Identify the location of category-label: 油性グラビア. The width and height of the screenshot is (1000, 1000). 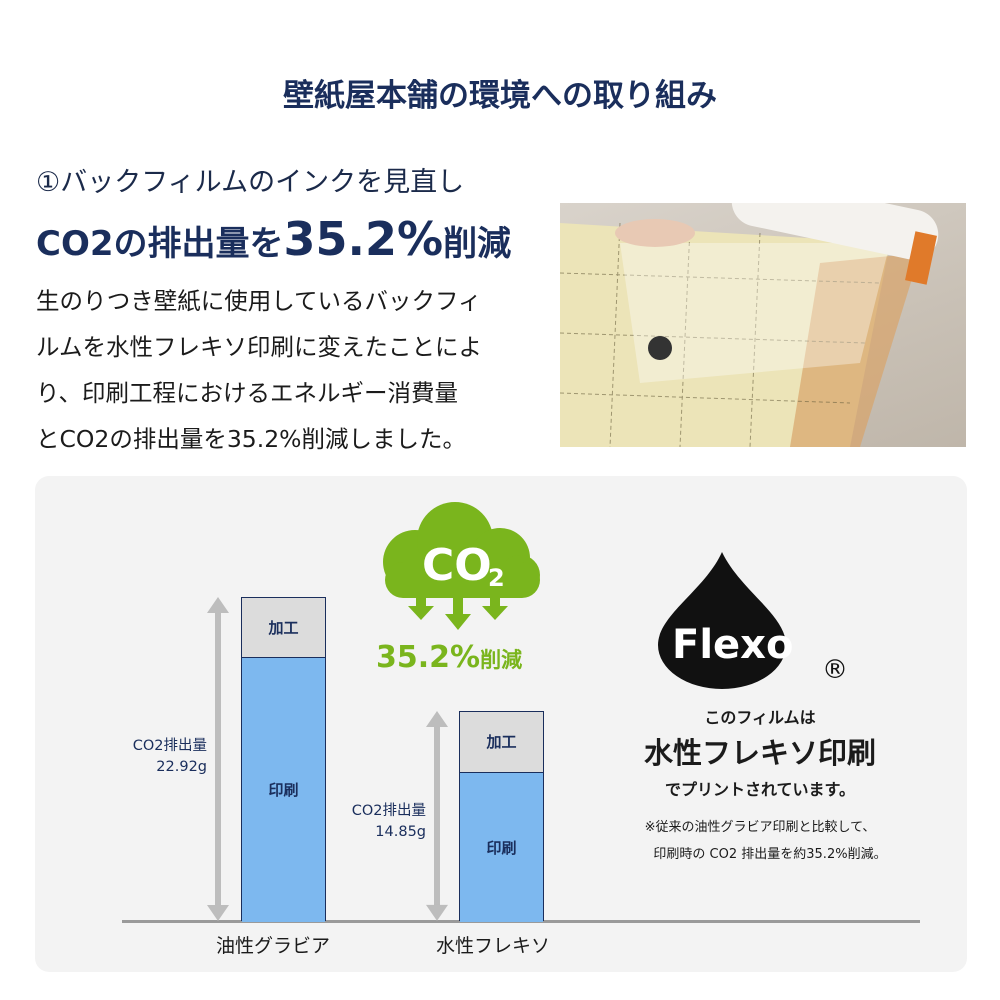
(272, 946).